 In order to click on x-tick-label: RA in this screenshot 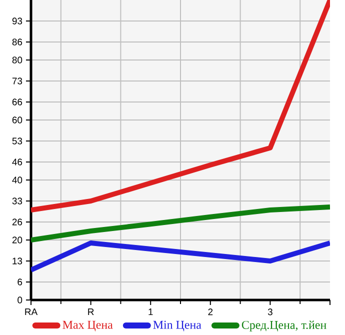, I will do `click(31, 312)`.